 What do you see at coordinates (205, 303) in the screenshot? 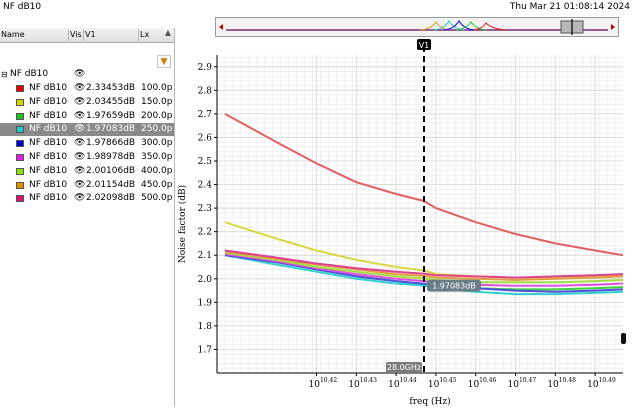
I see `y-tick-label: 1.9` at bounding box center [205, 303].